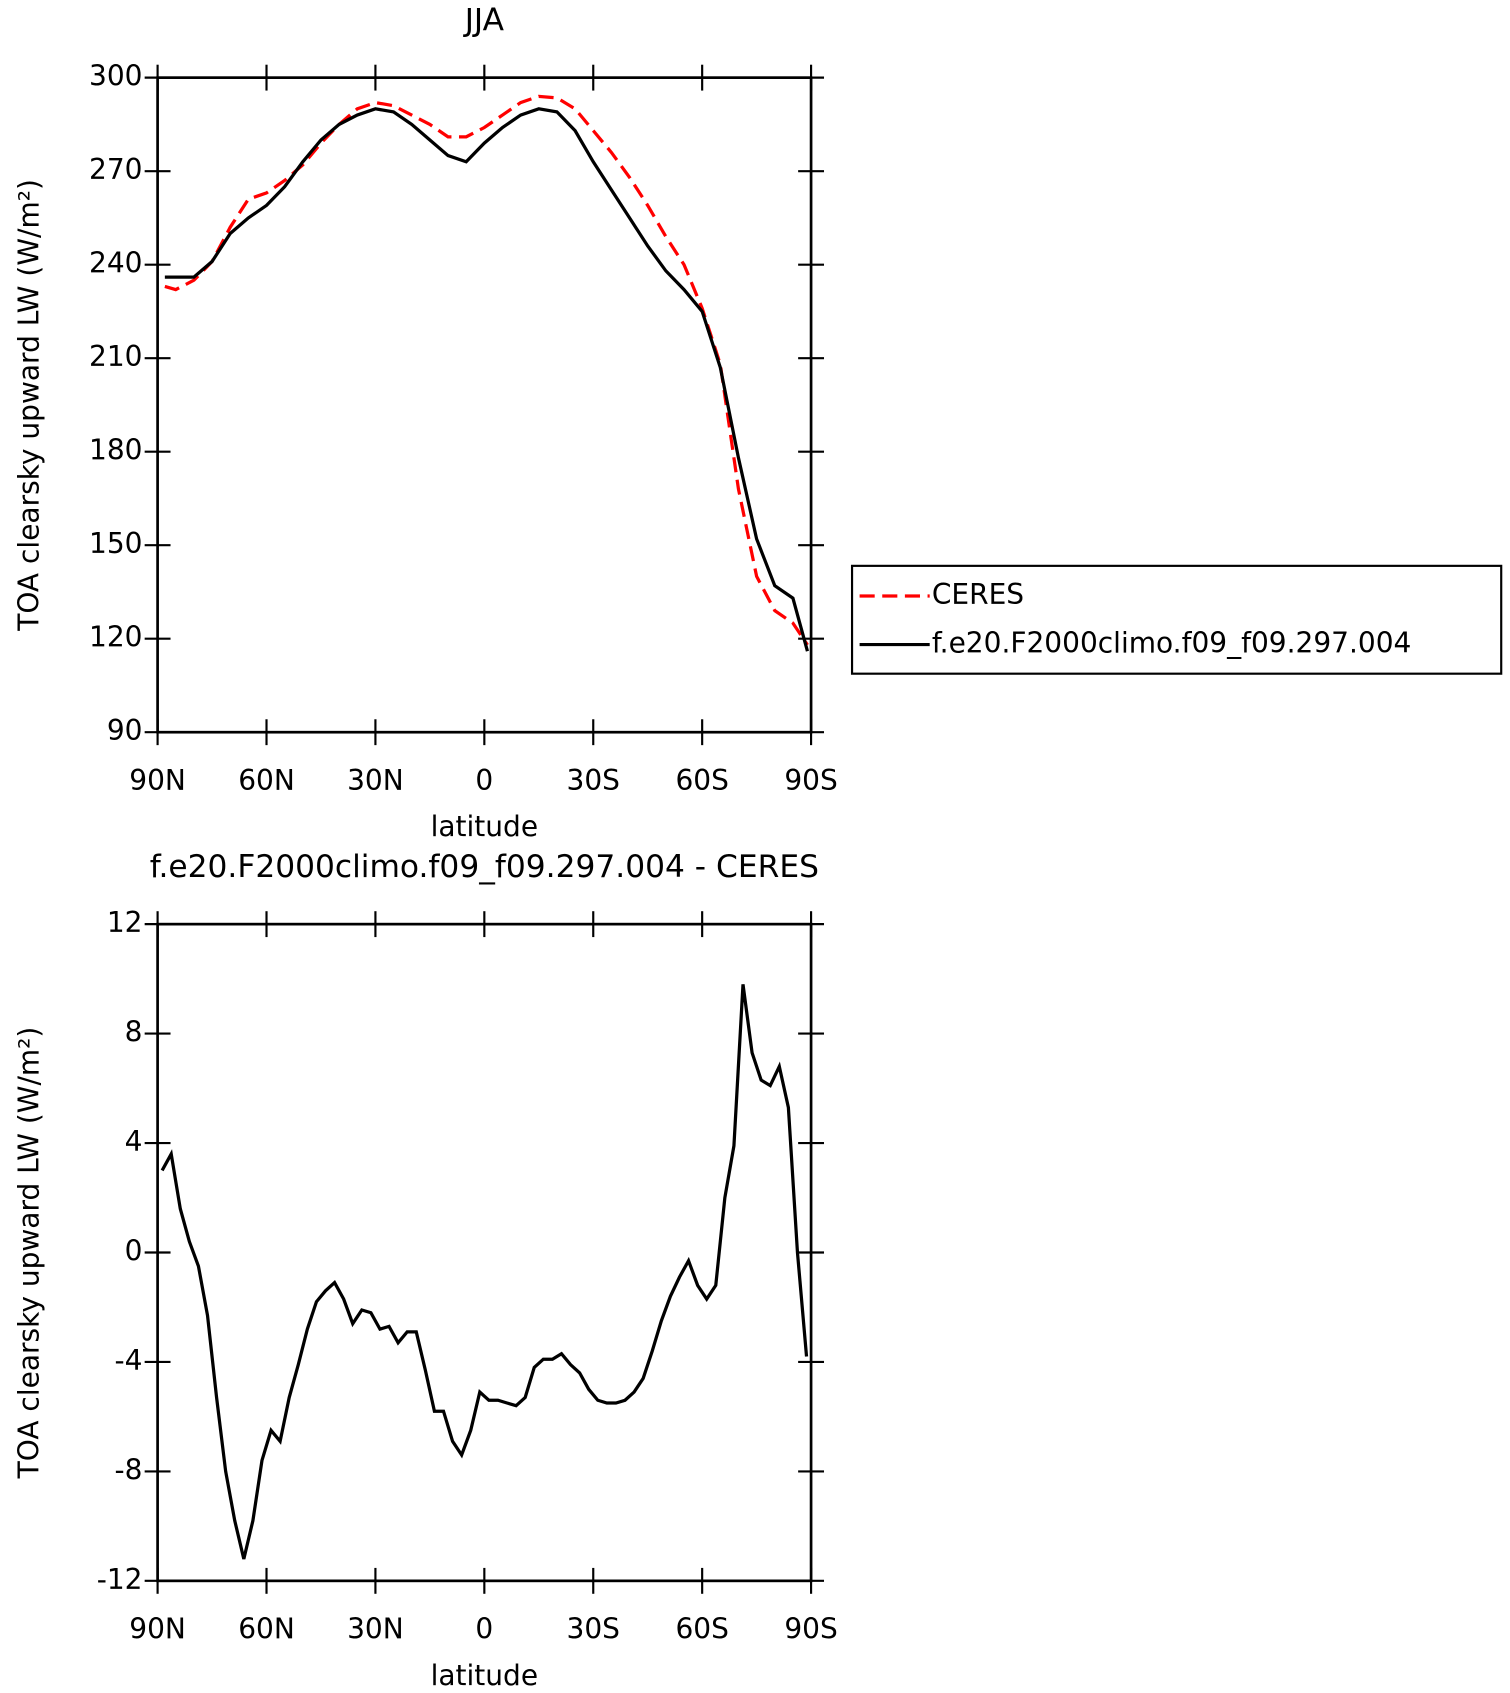 This screenshot has width=1510, height=1693. What do you see at coordinates (1172, 643) in the screenshot?
I see `legend-label: f.e20.F2000climo.f09_f09.297.004` at bounding box center [1172, 643].